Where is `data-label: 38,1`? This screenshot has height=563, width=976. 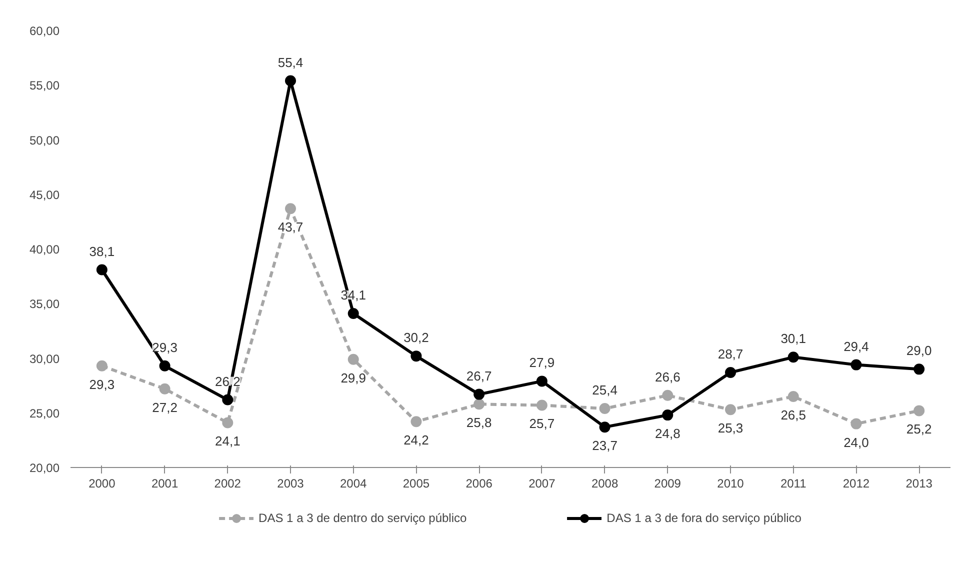
data-label: 38,1 is located at coordinates (102, 251).